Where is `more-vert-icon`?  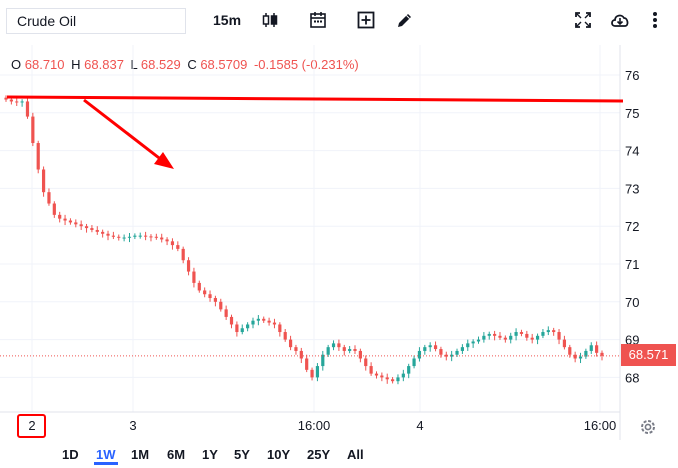
more-vert-icon is located at coordinates (655, 20).